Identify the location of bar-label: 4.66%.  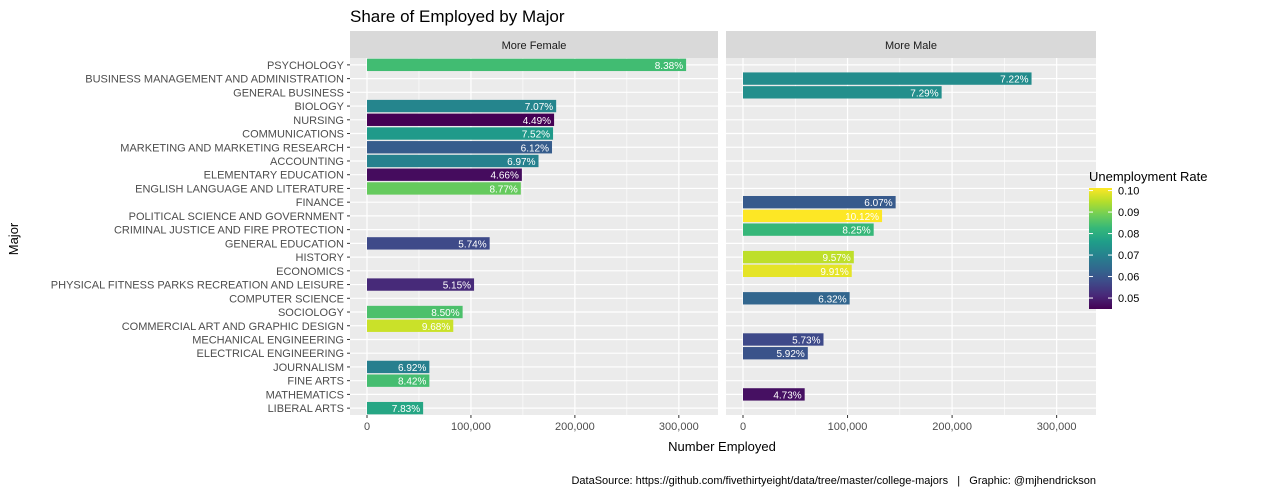
(505, 176).